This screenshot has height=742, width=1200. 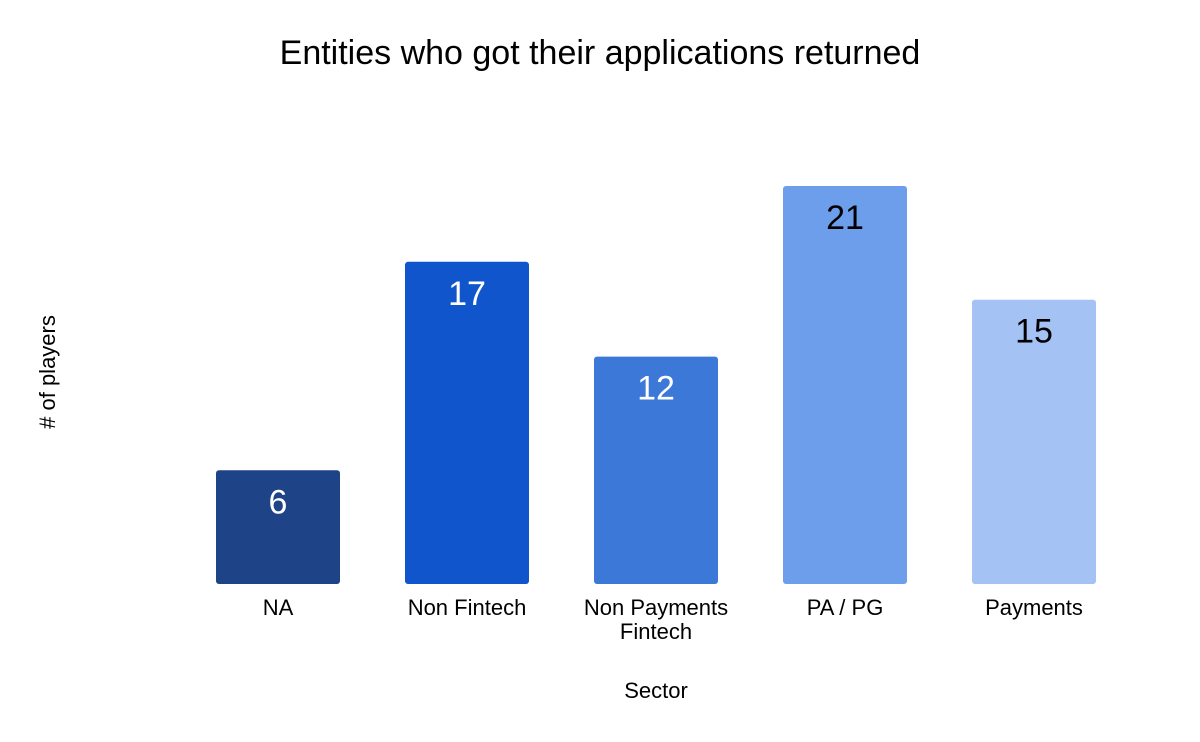 What do you see at coordinates (47, 372) in the screenshot?
I see `y-axis-title: # of players` at bounding box center [47, 372].